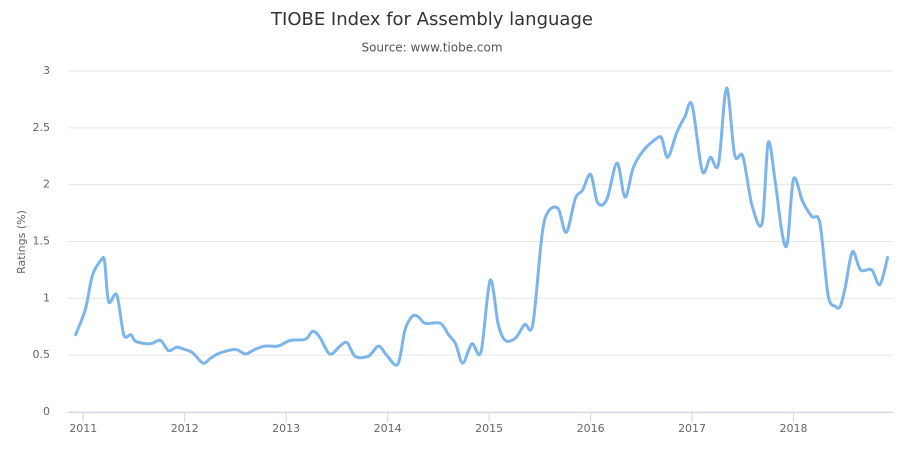  I want to click on chart-subtitle: Source: www.tiobe.com, so click(431, 48).